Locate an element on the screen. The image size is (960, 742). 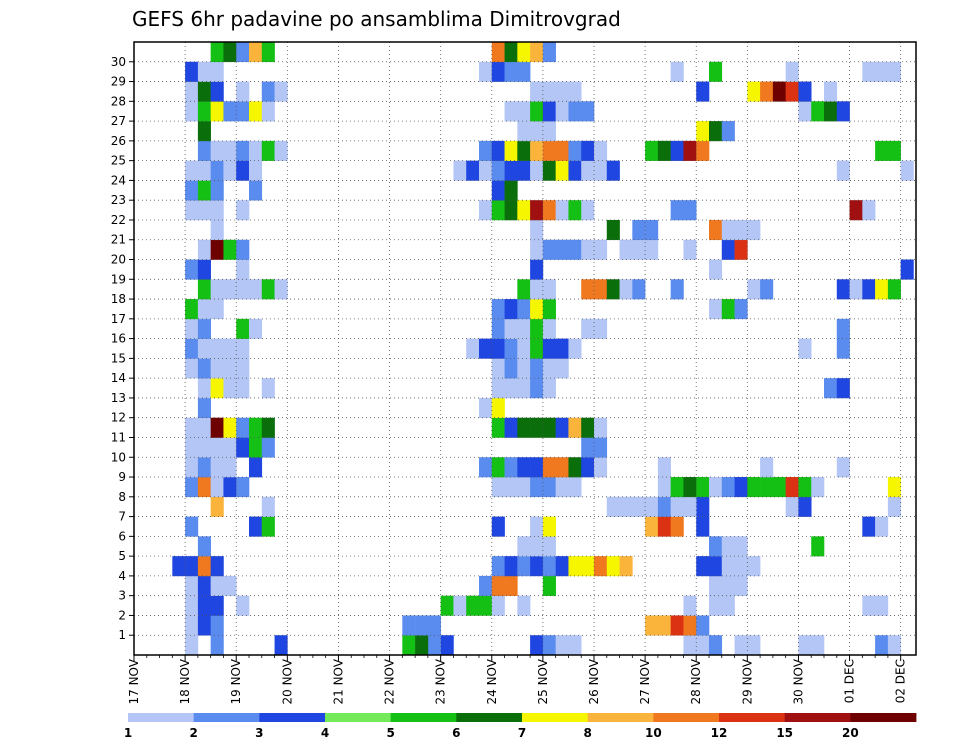
colorbar-label: 12 is located at coordinates (719, 733).